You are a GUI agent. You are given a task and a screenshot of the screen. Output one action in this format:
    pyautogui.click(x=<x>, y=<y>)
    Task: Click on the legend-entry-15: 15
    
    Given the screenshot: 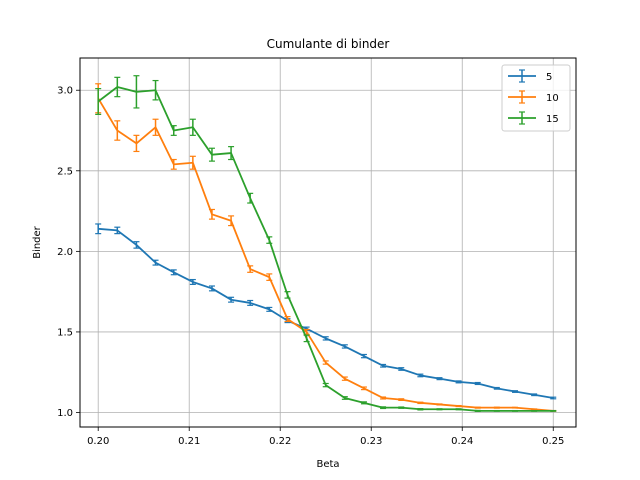 What is the action you would take?
    pyautogui.click(x=533, y=118)
    